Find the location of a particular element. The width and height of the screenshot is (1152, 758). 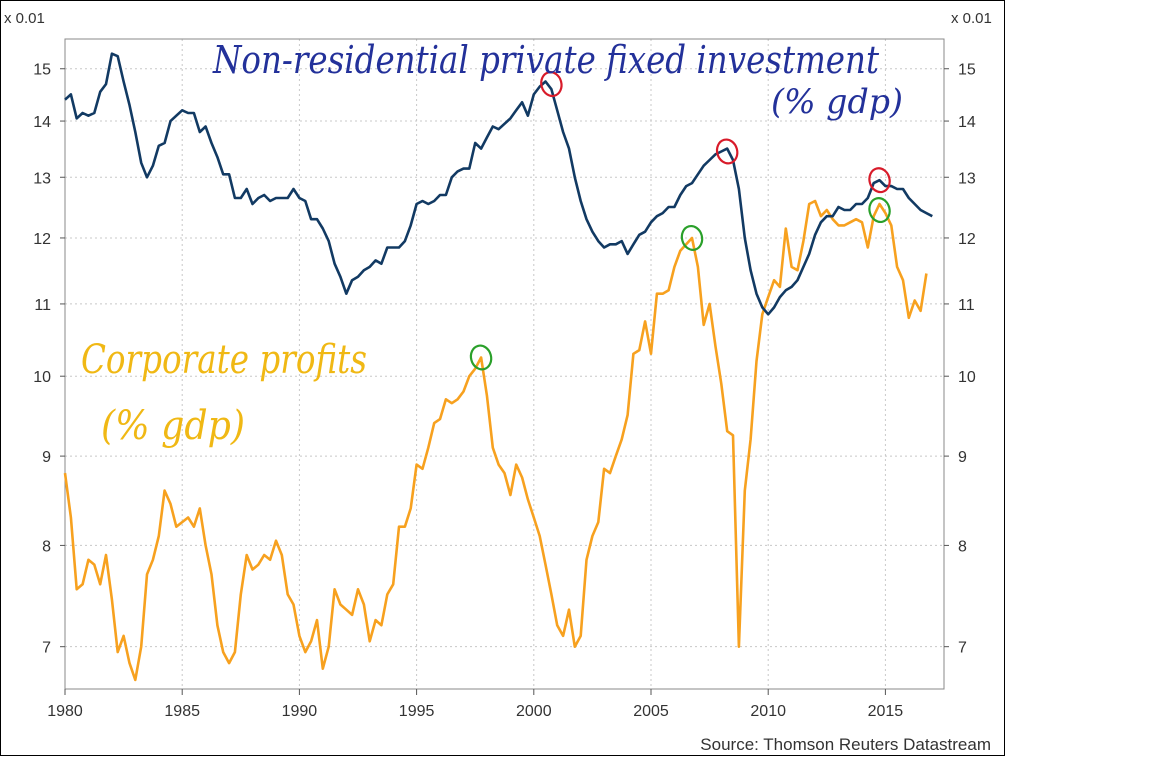

profits-unit-annotation: (% gdp) is located at coordinates (173, 426).